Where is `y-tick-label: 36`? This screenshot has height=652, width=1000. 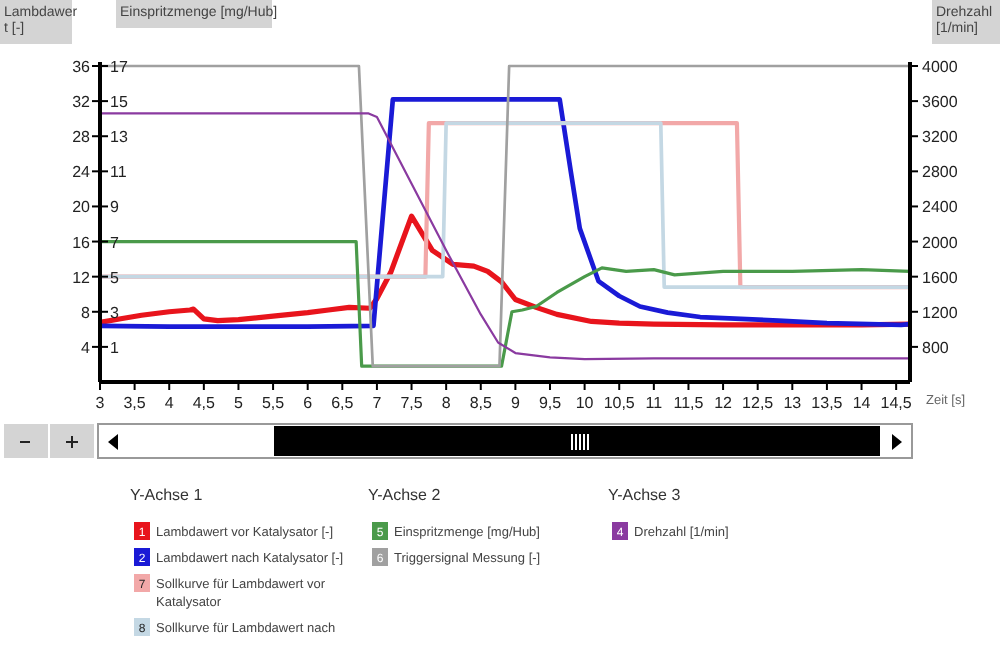 y-tick-label: 36 is located at coordinates (82, 67).